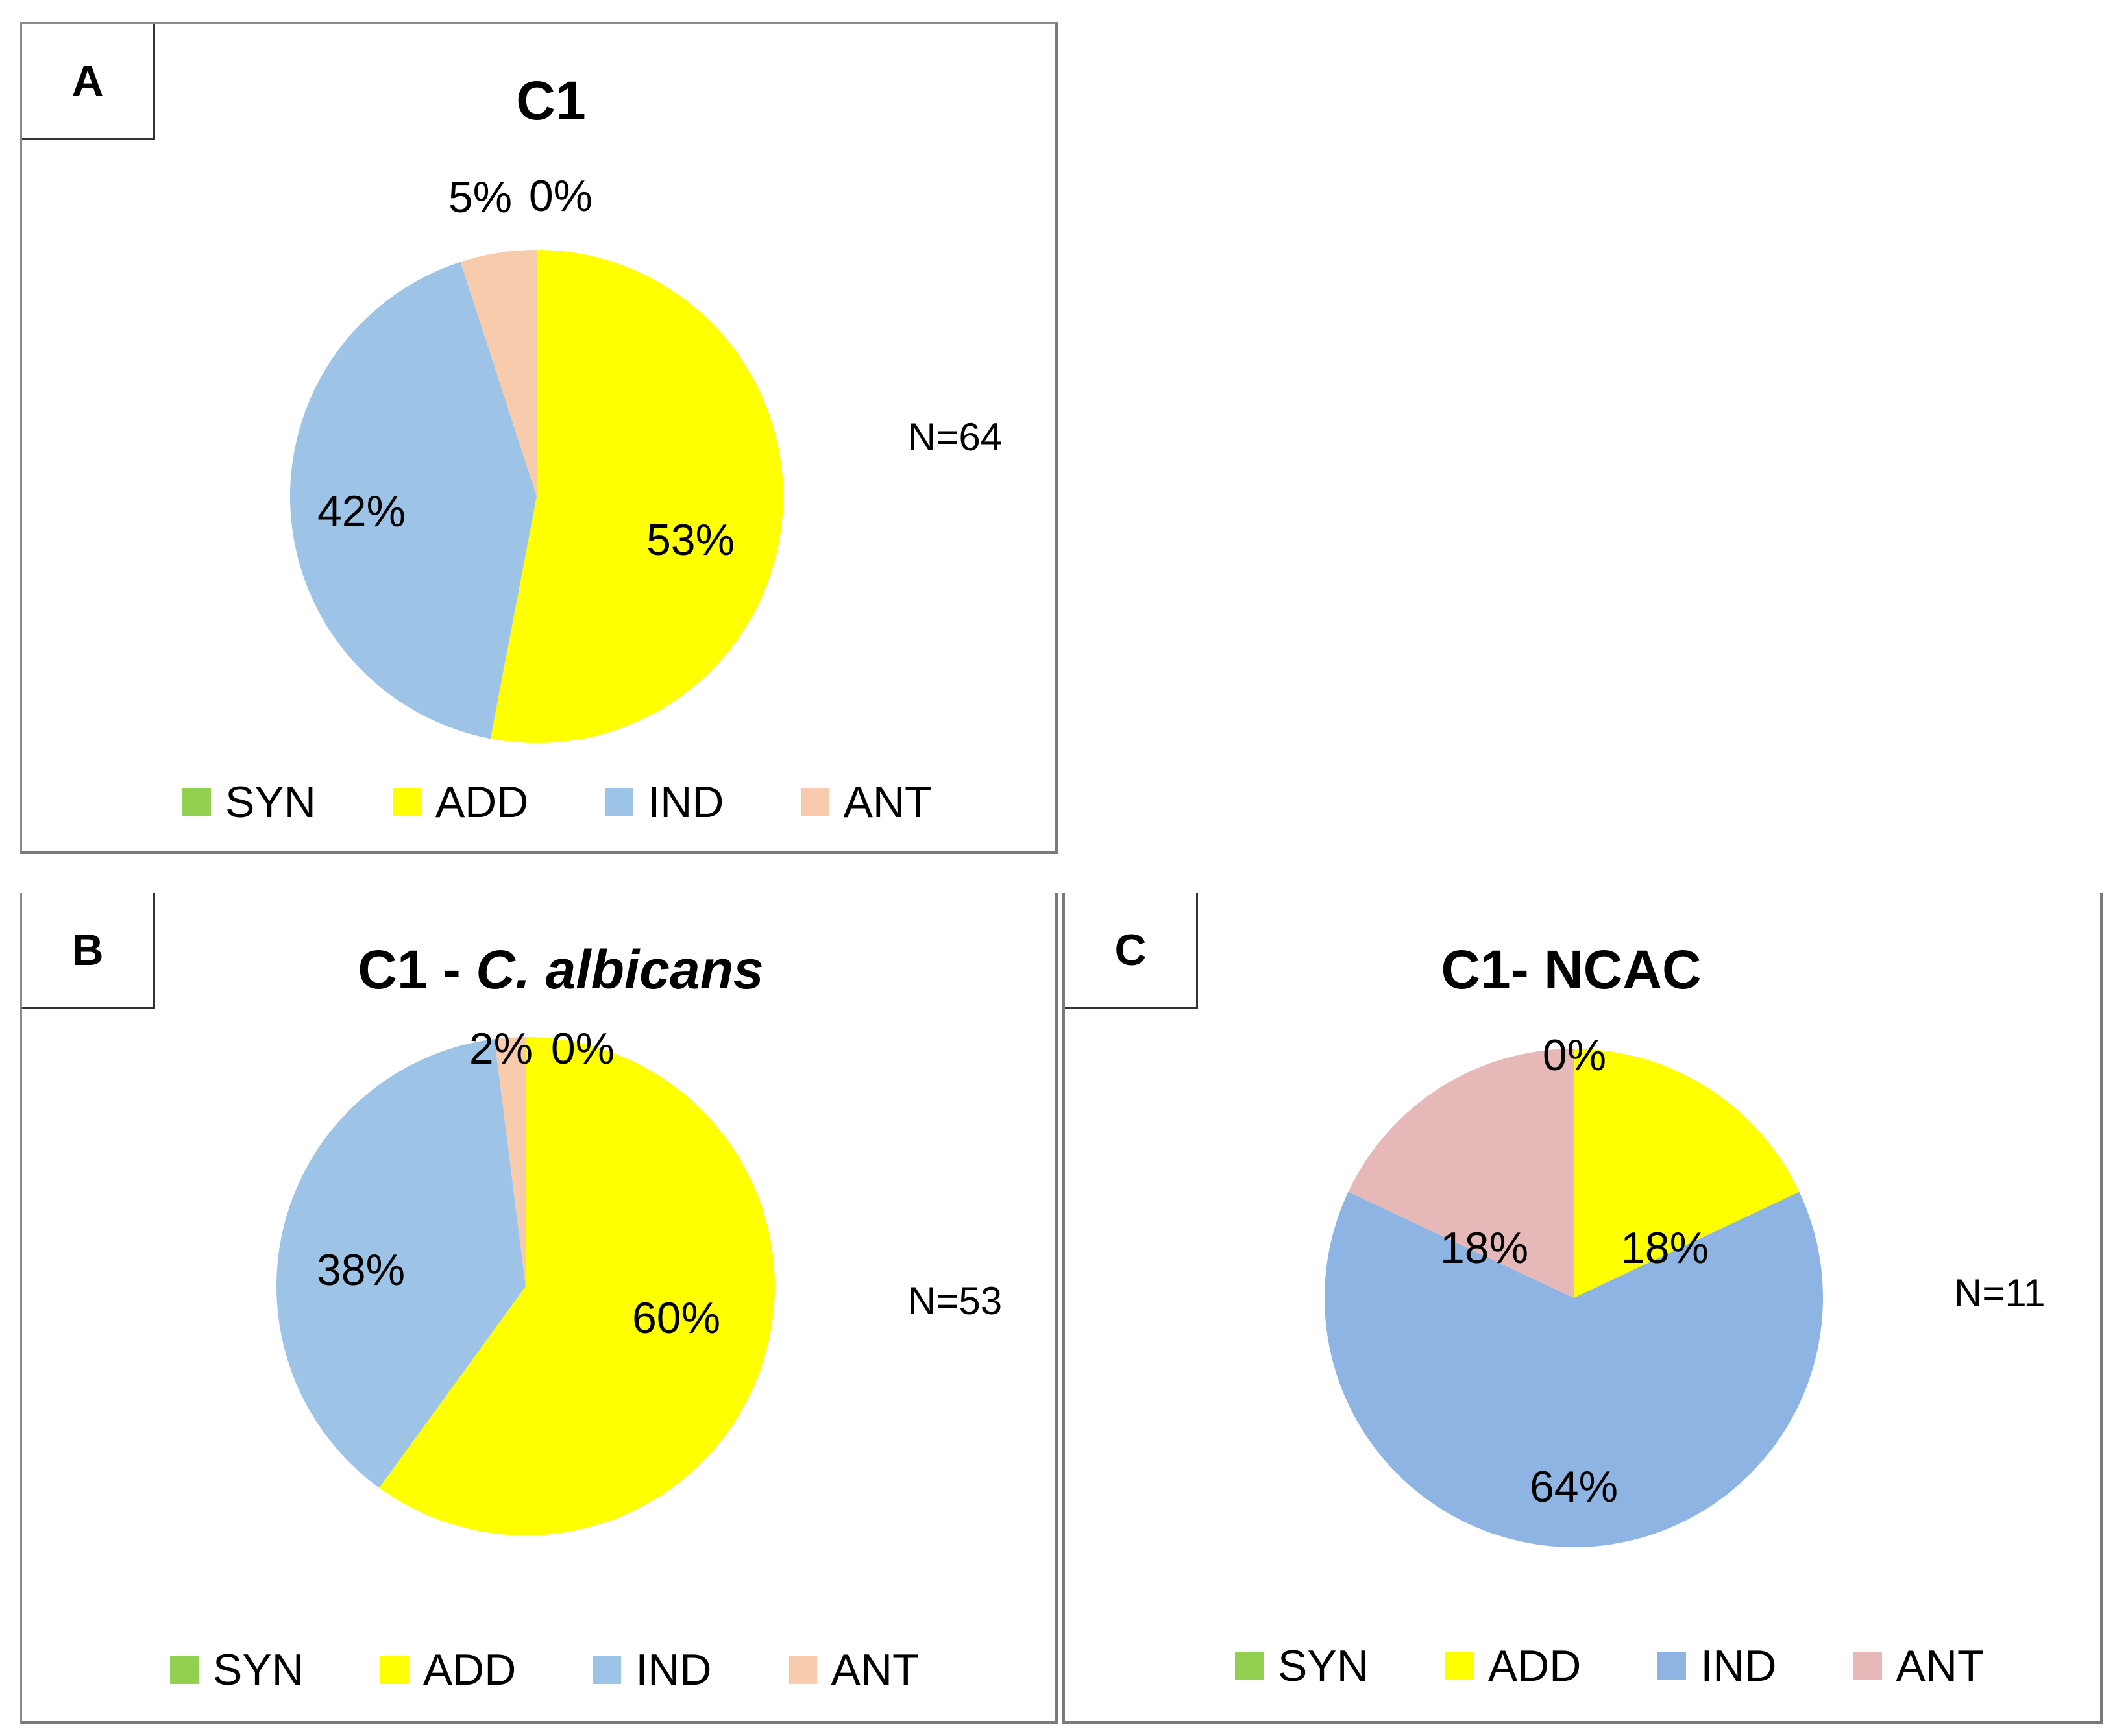 The image size is (2115, 1736). Describe the element at coordinates (2000, 1293) in the screenshot. I see `sample-size-label: N=11` at that location.